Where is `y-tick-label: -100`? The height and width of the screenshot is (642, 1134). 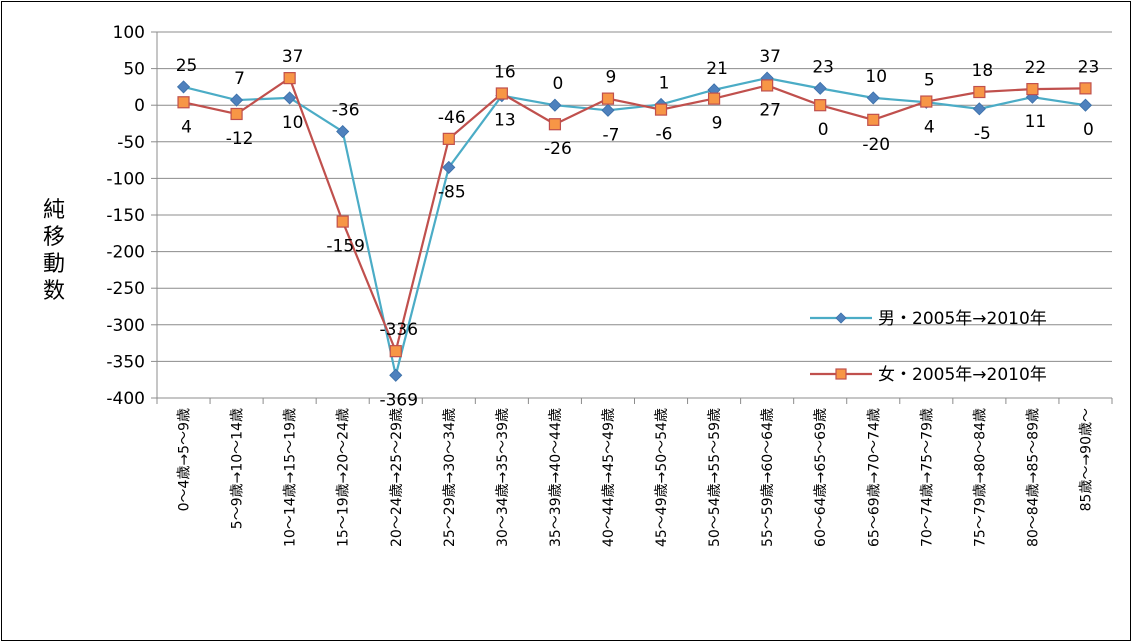
y-tick-label: -100 is located at coordinates (125, 179).